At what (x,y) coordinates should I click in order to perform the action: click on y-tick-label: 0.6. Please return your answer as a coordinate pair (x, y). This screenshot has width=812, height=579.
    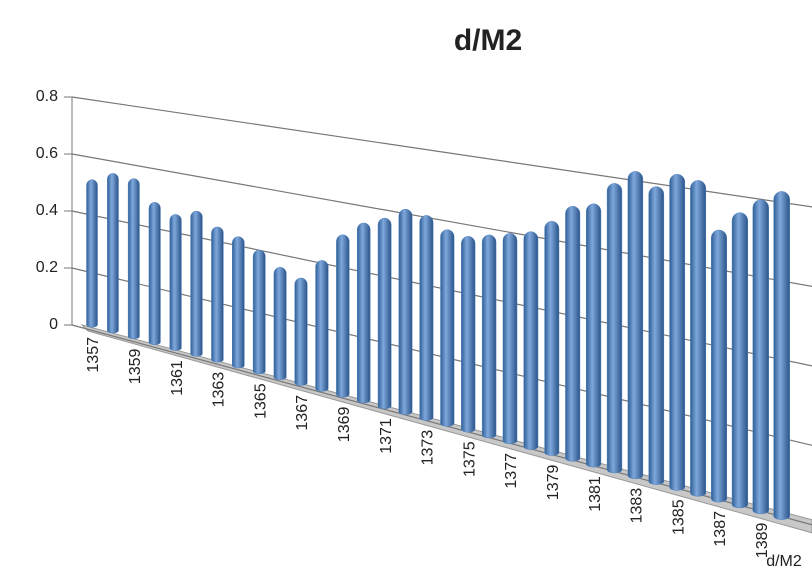
    Looking at the image, I should click on (47, 153).